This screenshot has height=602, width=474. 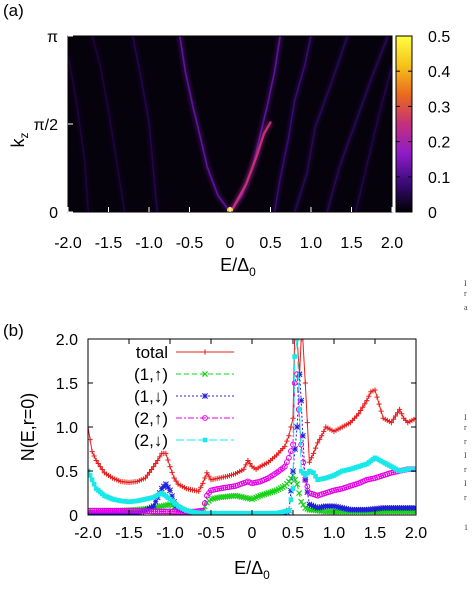 I want to click on x-tick-label: 0.5, so click(x=293, y=533).